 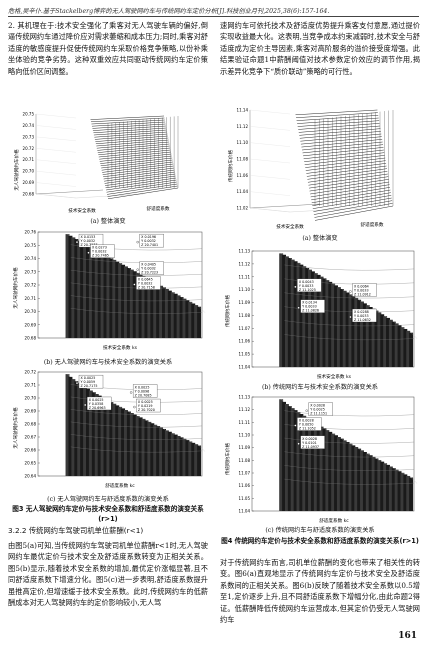 What do you see at coordinates (243, 208) in the screenshot?
I see `y-tick-label: 11.02` at bounding box center [243, 208].